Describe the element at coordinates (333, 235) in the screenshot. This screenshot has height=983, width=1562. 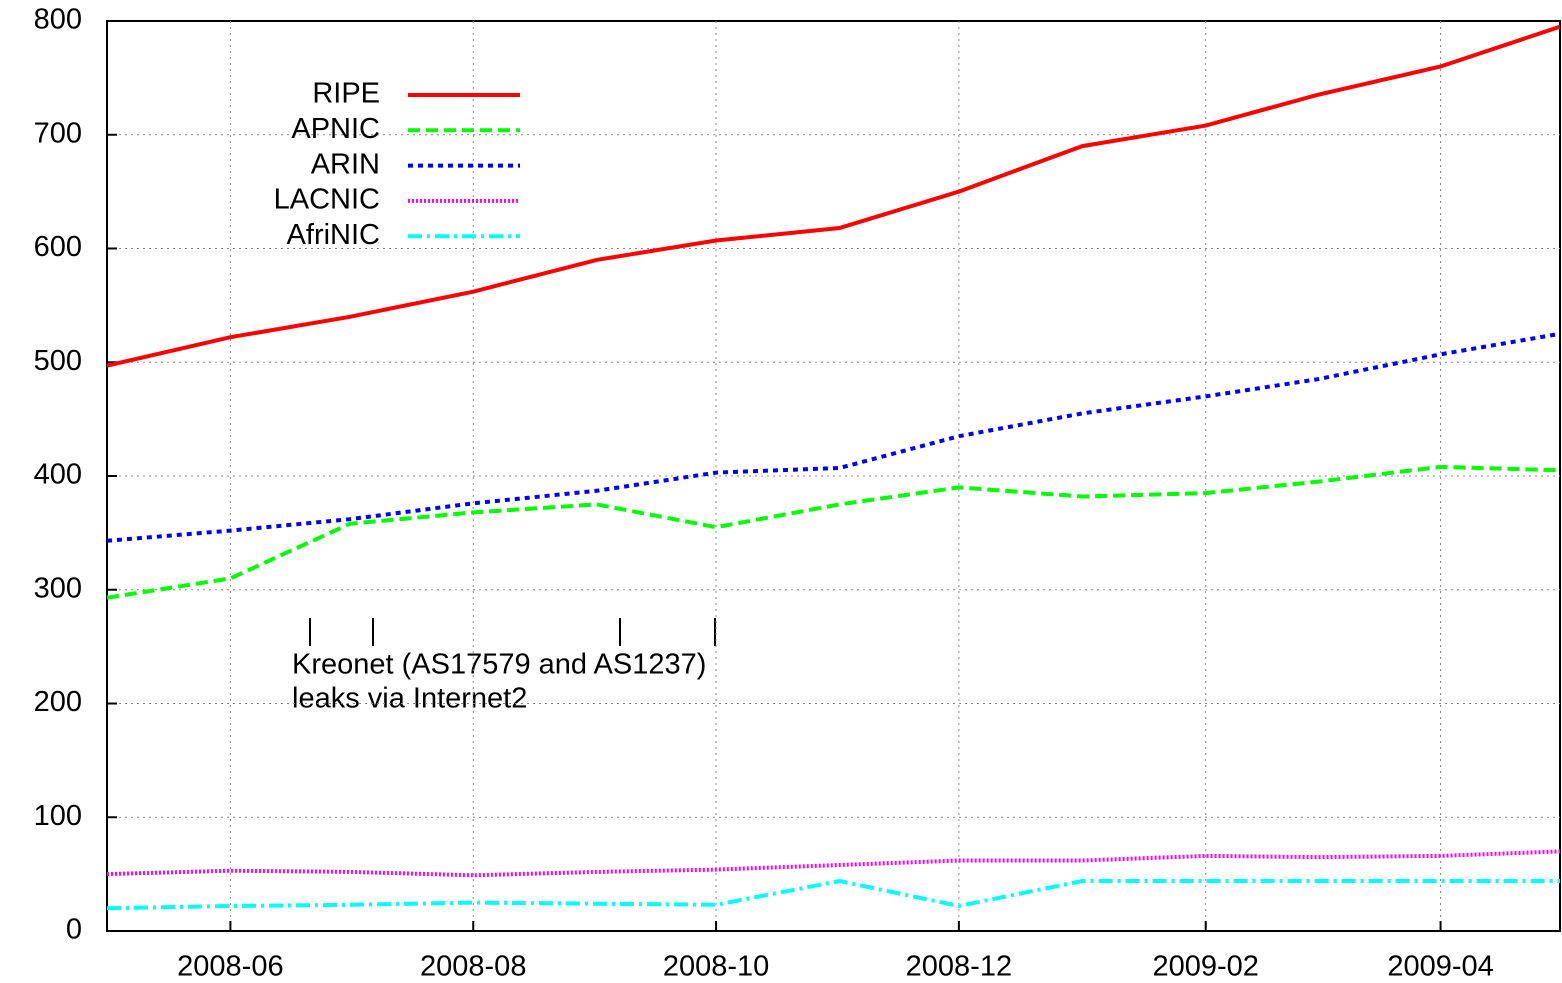
I see `legend-label: AfriNIC` at that location.